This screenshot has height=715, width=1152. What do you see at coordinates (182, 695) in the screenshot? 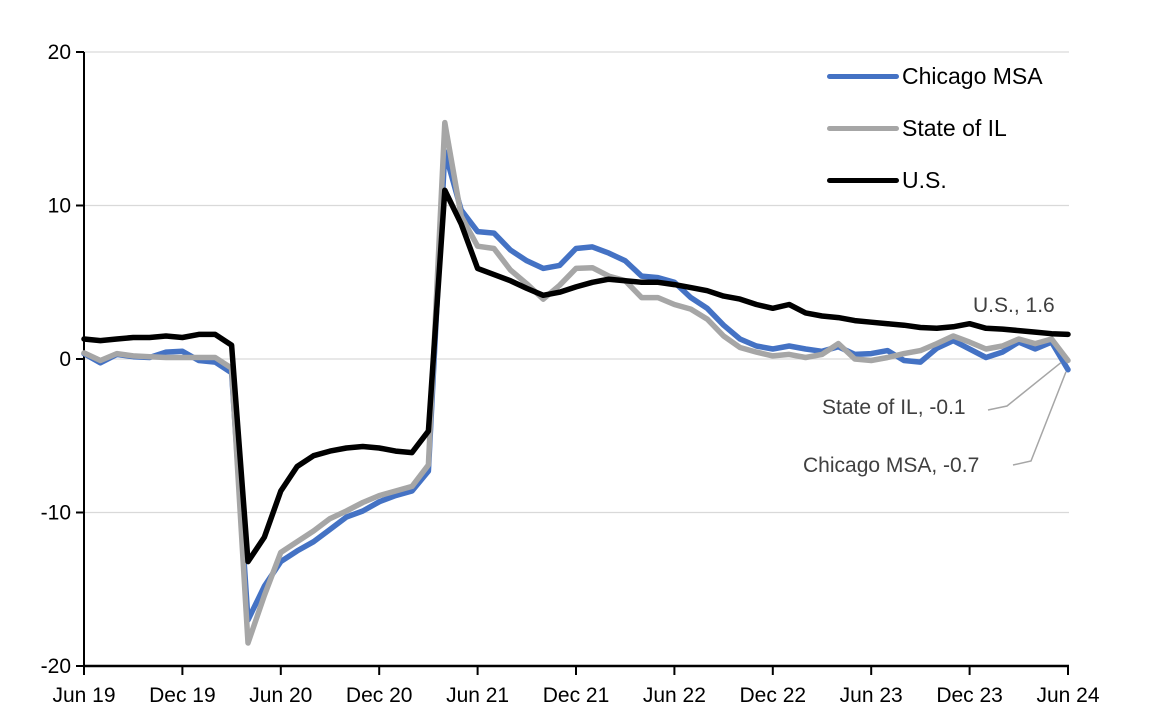
I see `x-tick-label: Dec 19` at bounding box center [182, 695].